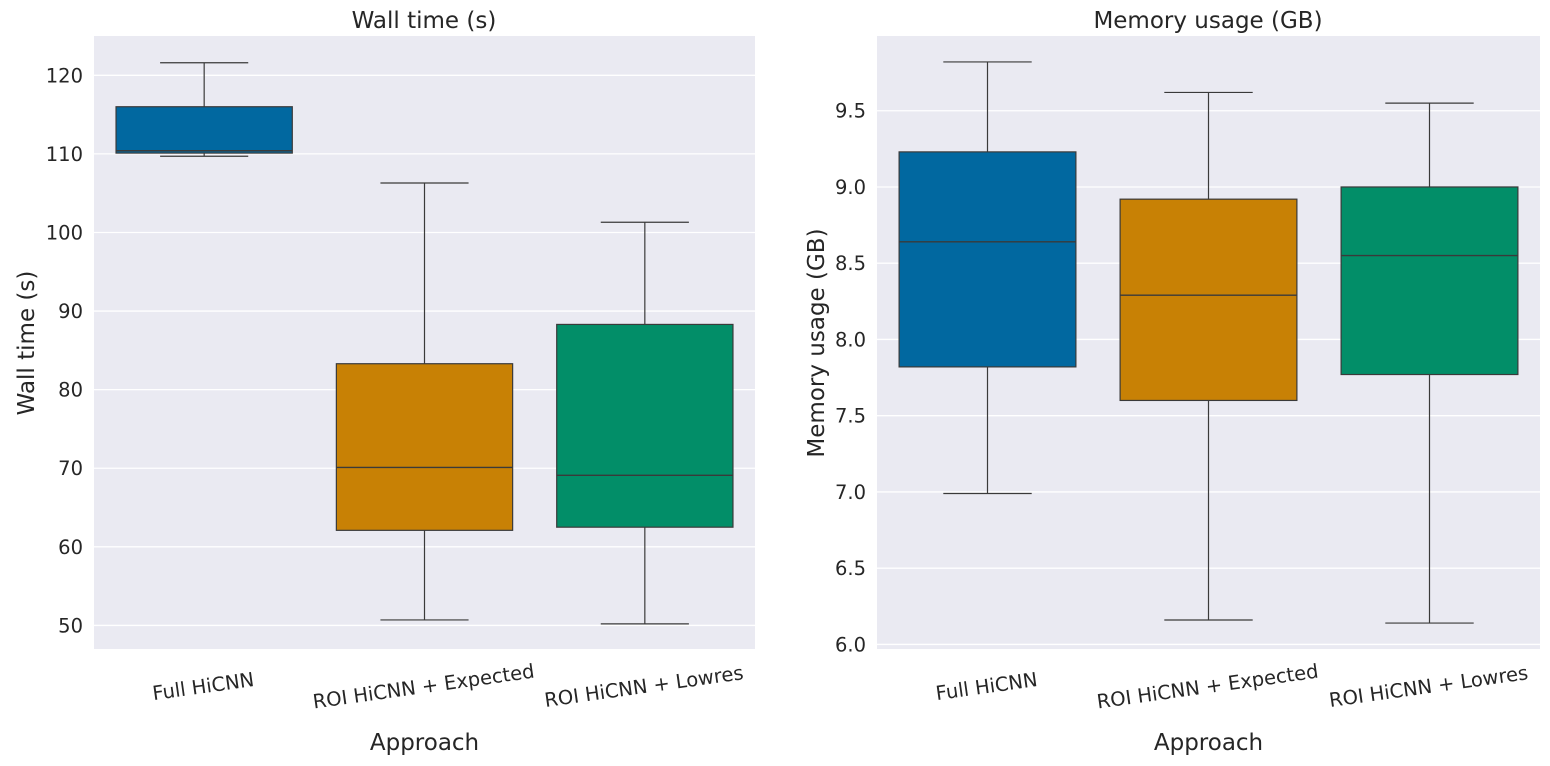  Describe the element at coordinates (64, 75) in the screenshot. I see `y-tick-label: 120` at that location.